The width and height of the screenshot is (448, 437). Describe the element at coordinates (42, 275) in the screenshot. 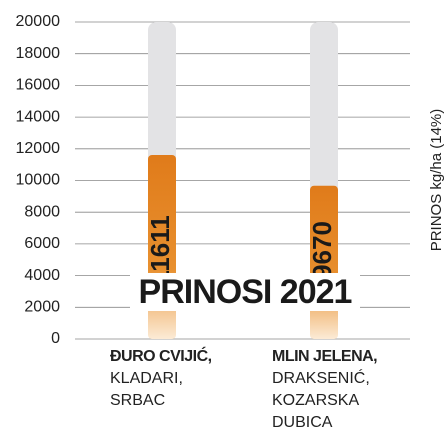

I see `y-tick-label: 4000` at that location.